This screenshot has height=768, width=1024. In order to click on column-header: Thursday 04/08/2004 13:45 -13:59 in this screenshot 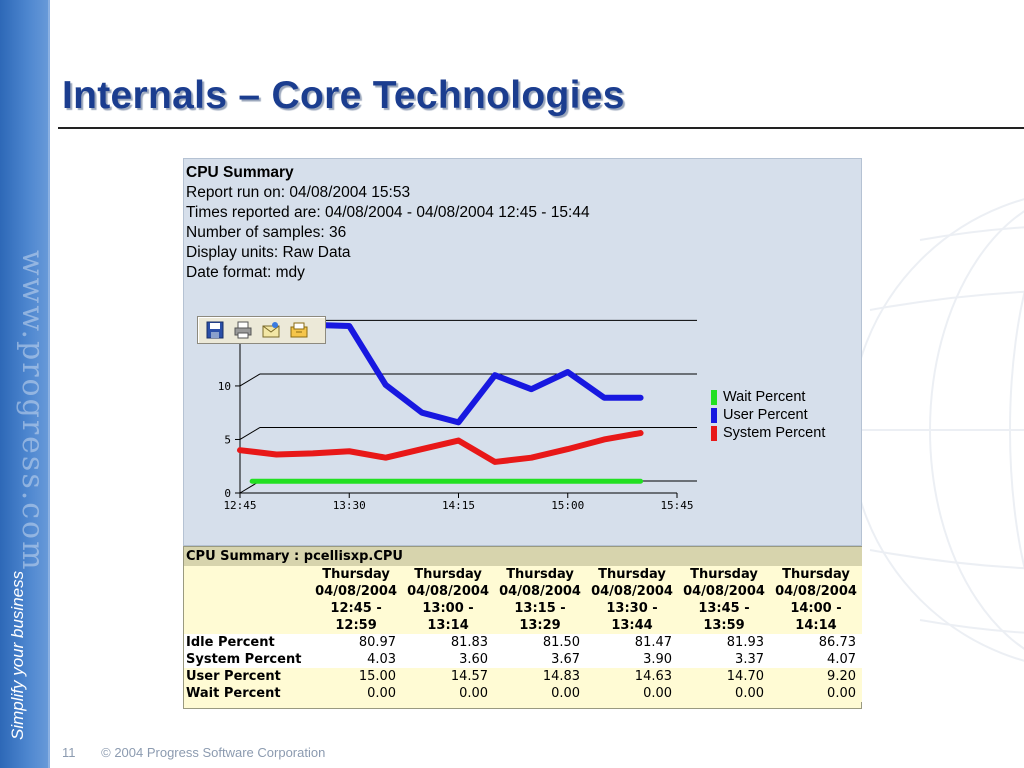, I will do `click(724, 600)`.